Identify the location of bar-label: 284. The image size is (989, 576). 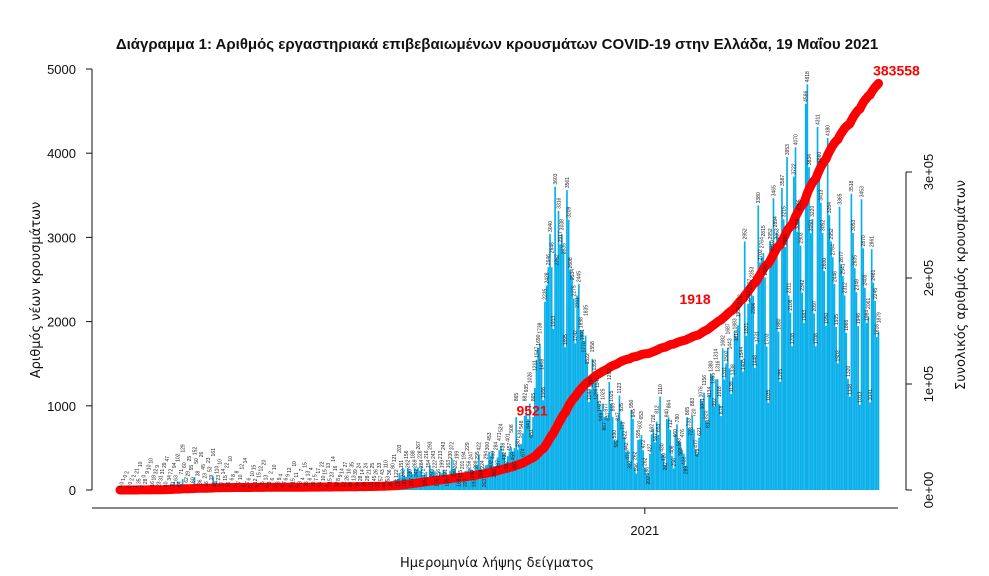
(422, 464).